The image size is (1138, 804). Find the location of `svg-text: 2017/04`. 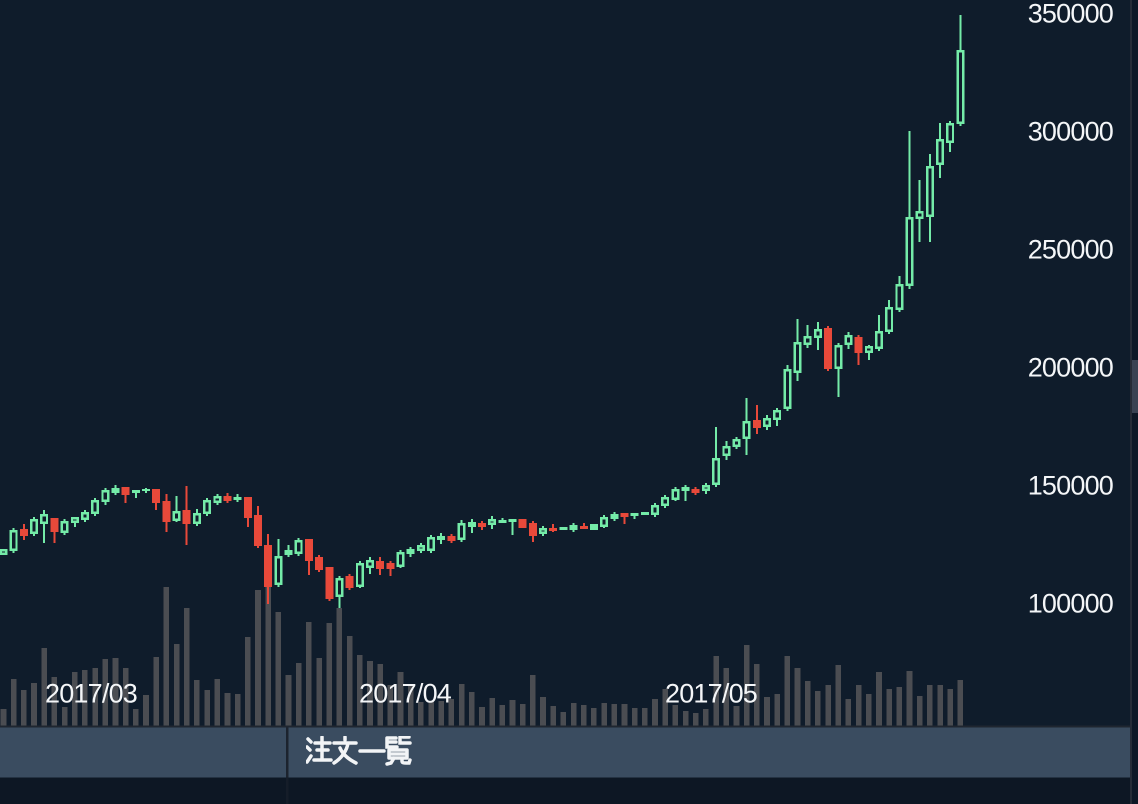

svg-text: 2017/04 is located at coordinates (405, 694).